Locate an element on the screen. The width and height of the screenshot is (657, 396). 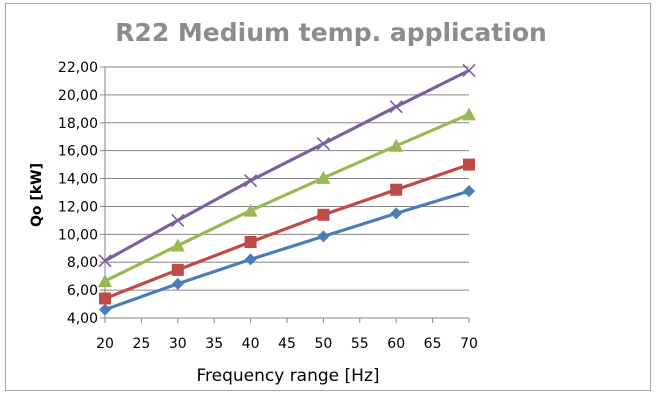
y-tick-label: 18,00 is located at coordinates (78, 124).